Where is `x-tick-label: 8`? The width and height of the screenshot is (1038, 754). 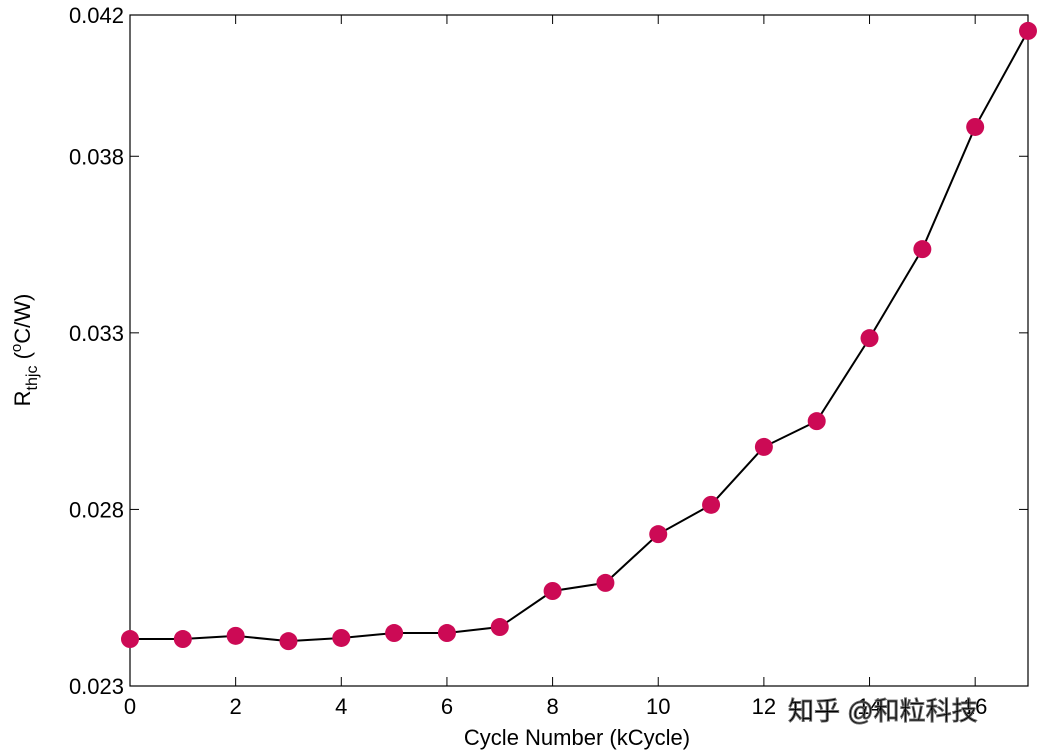 x-tick-label: 8 is located at coordinates (552, 706).